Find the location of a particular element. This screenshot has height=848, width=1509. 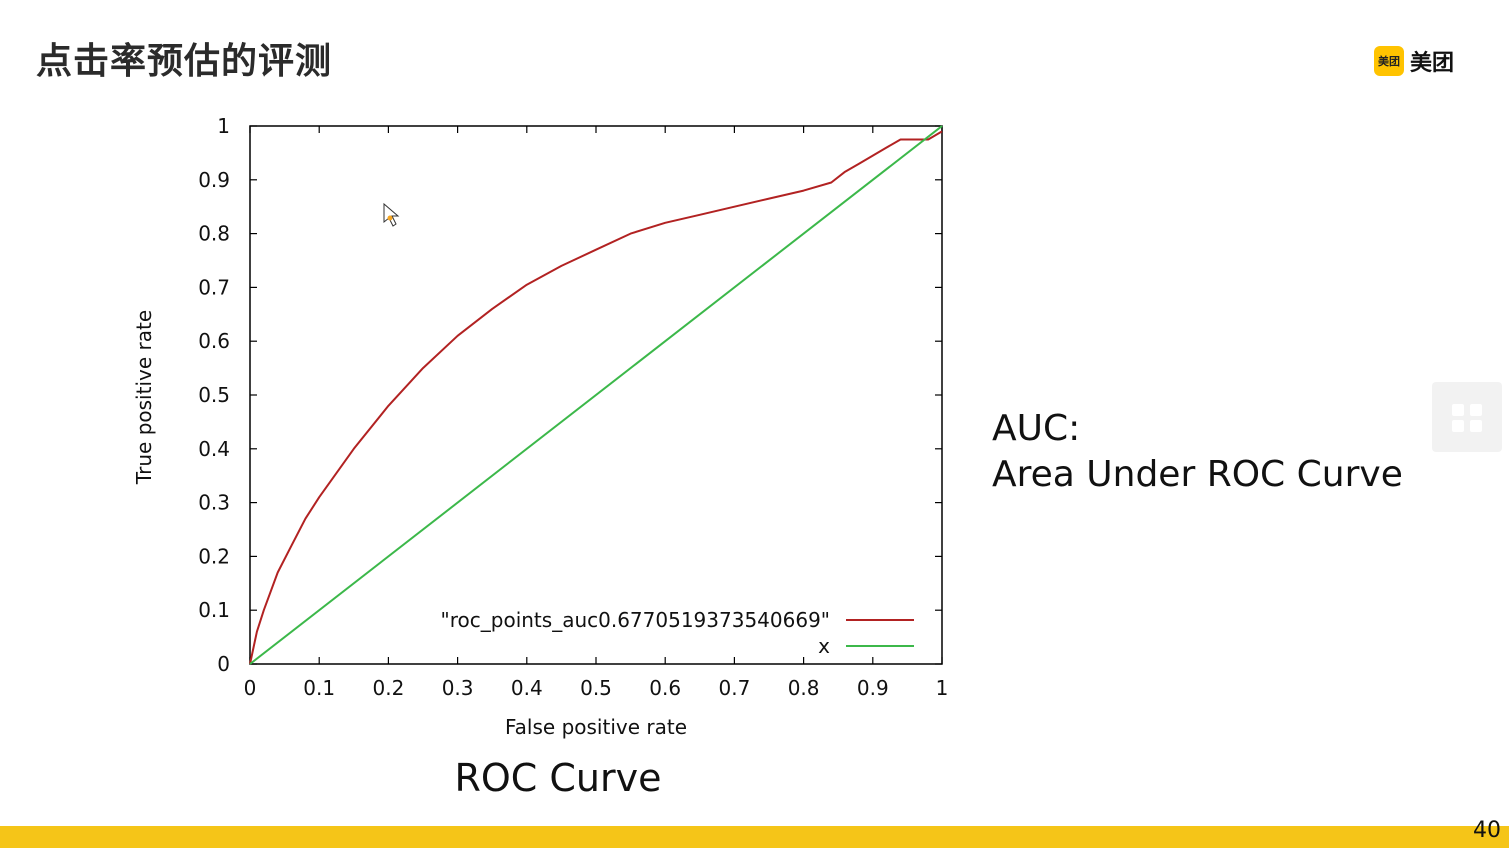

auc-note-line1: AUC: is located at coordinates (1036, 428).